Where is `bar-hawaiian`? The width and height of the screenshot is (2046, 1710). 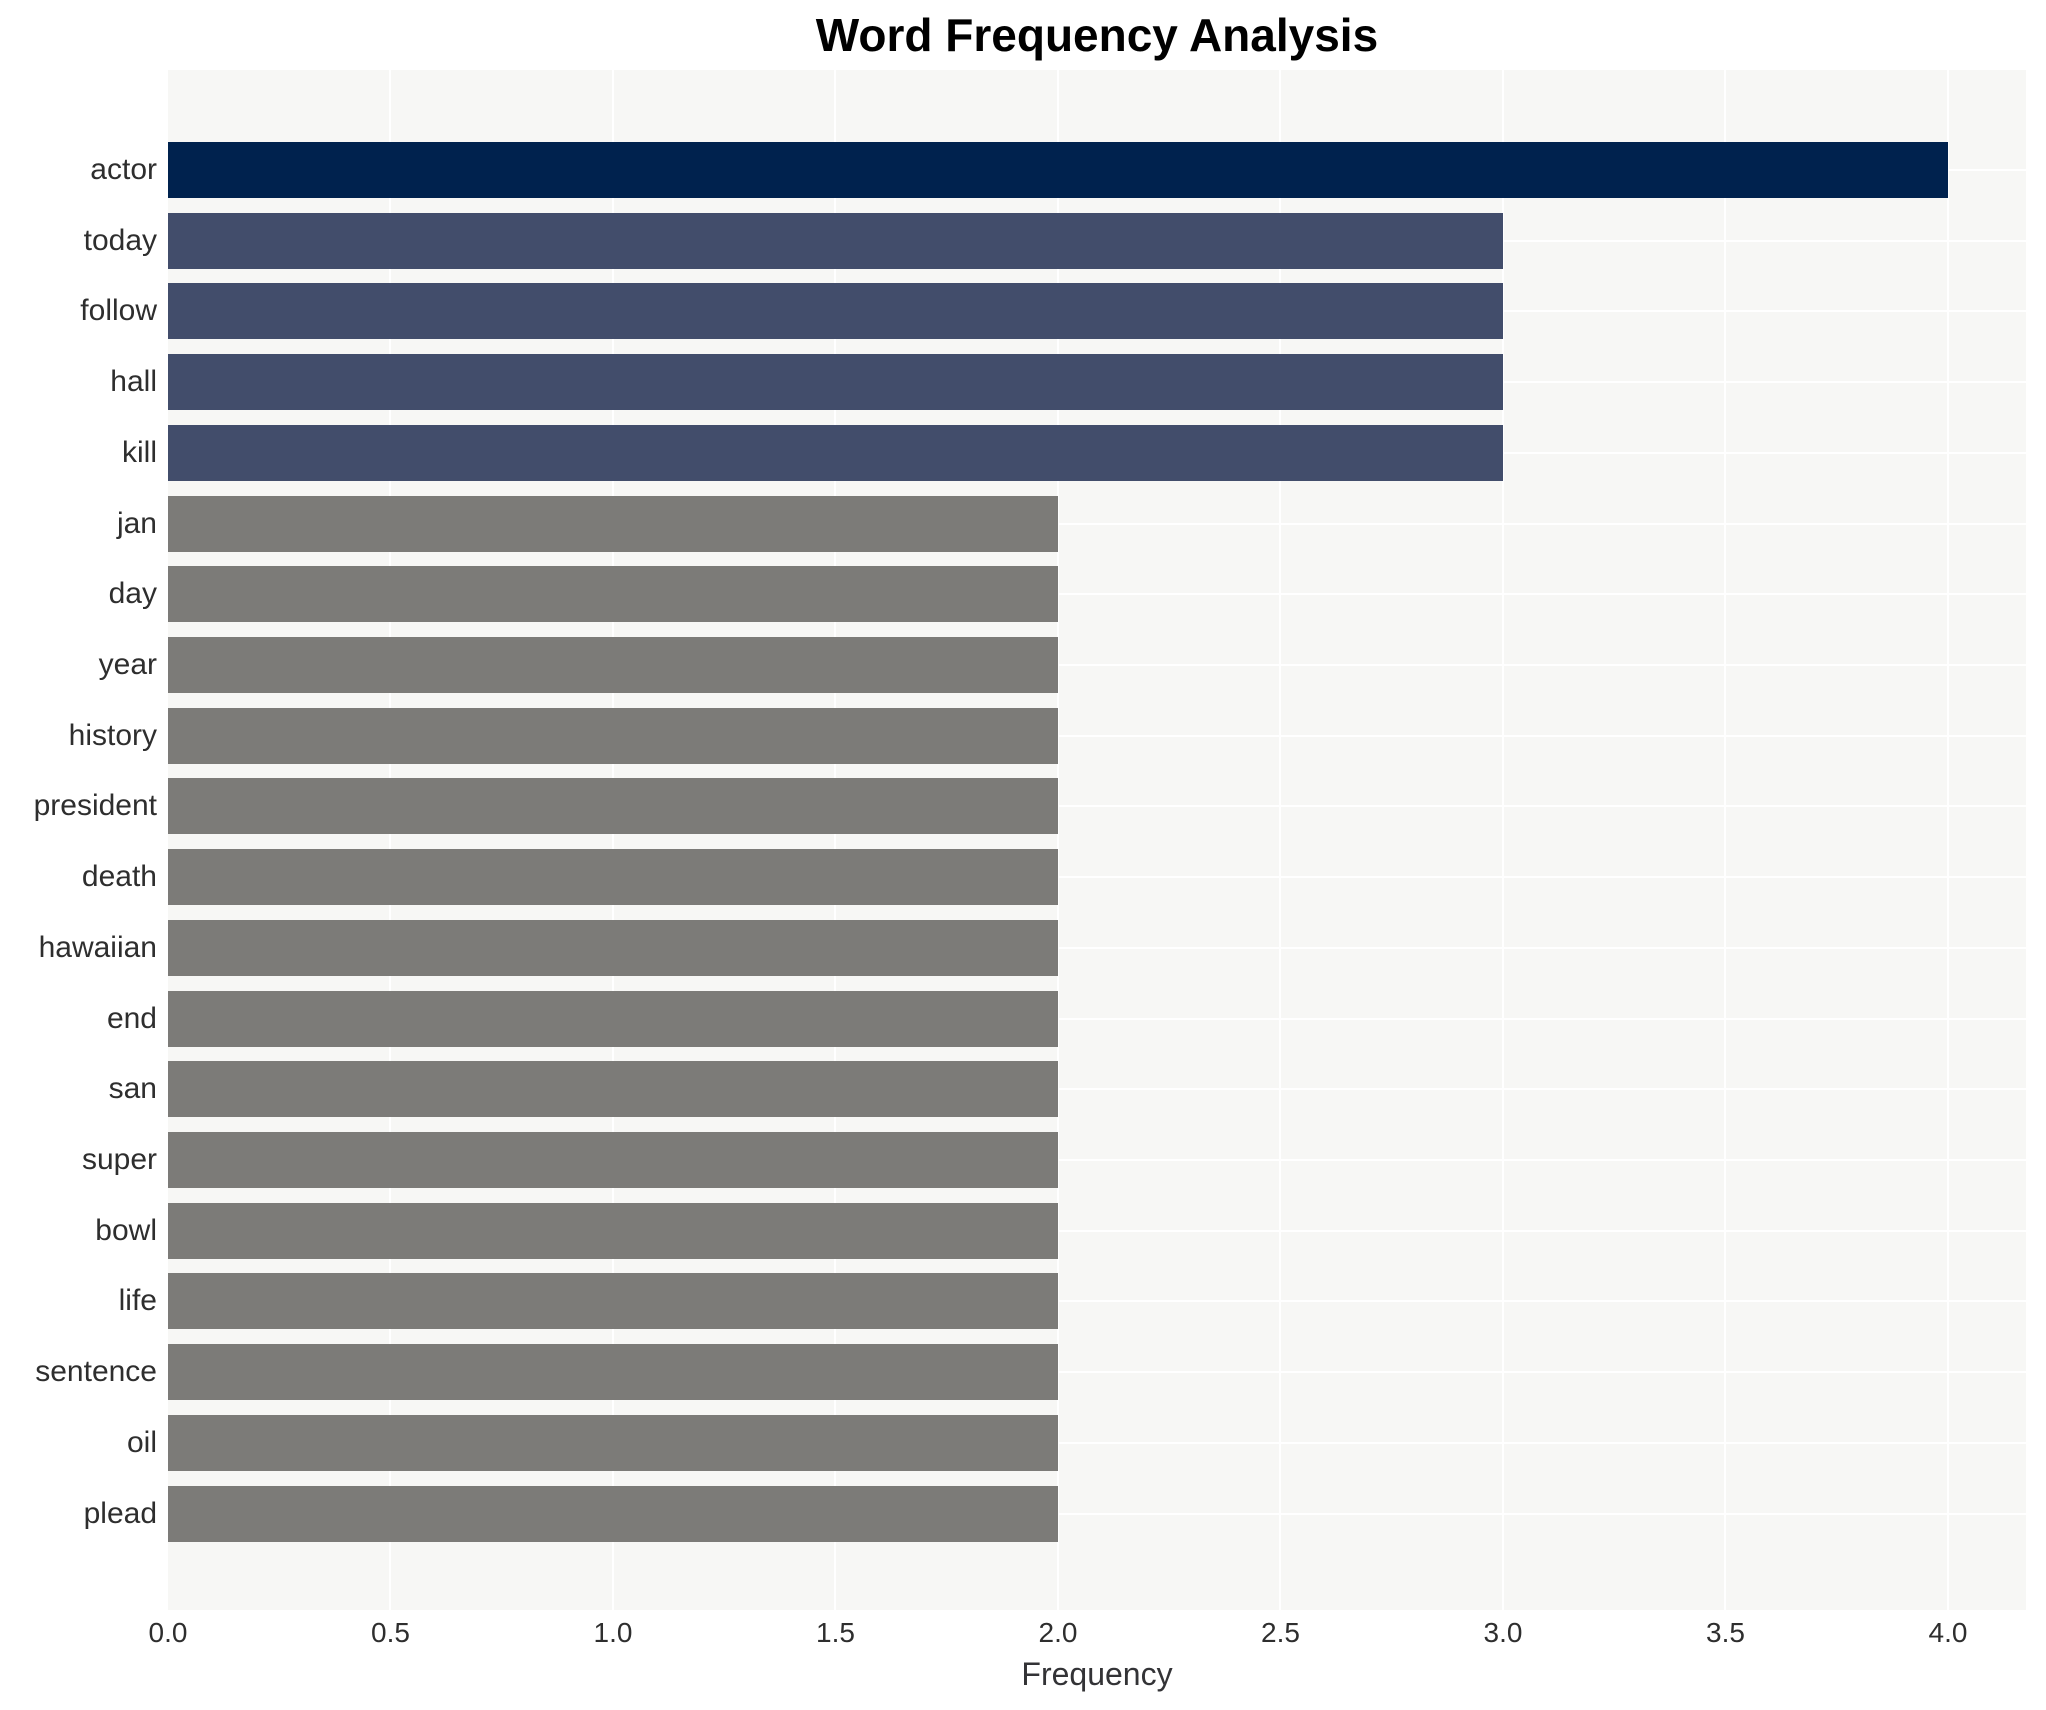
bar-hawaiian is located at coordinates (613, 947).